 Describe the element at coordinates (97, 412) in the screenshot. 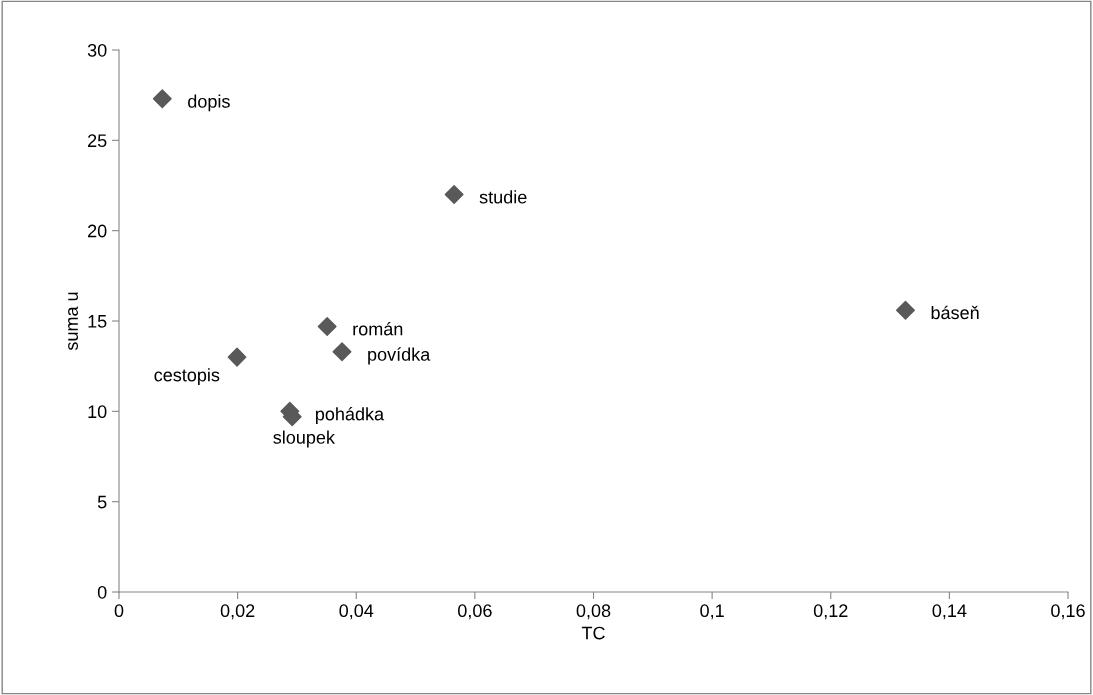

I see `y-tick-label: 10` at that location.